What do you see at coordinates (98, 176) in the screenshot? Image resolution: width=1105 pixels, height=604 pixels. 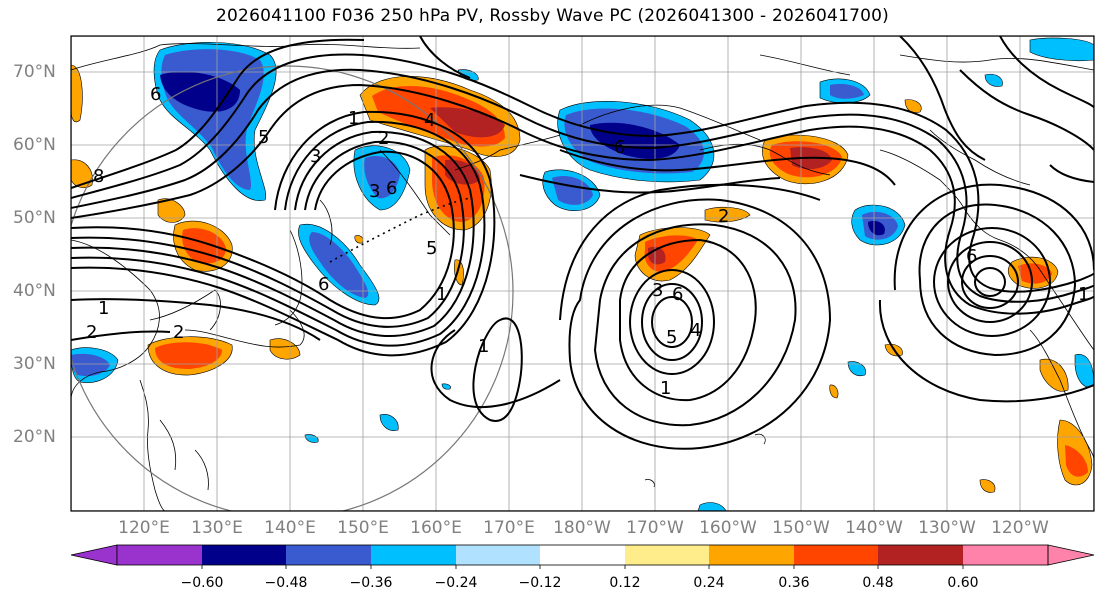 I see `contour-label: 8` at bounding box center [98, 176].